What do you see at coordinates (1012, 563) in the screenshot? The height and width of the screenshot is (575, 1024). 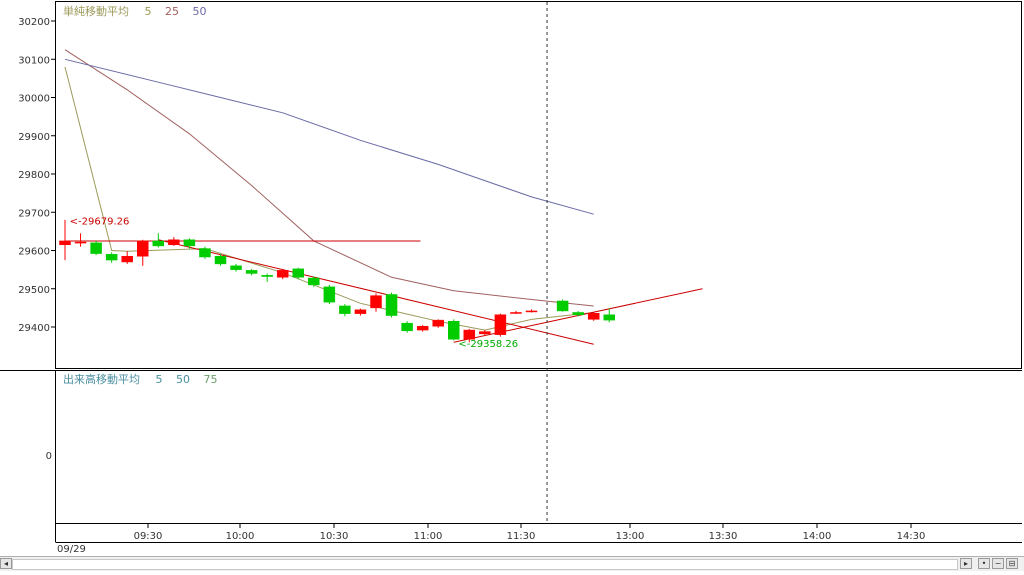 I see `zoom-fit-button: ⊟` at bounding box center [1012, 563].